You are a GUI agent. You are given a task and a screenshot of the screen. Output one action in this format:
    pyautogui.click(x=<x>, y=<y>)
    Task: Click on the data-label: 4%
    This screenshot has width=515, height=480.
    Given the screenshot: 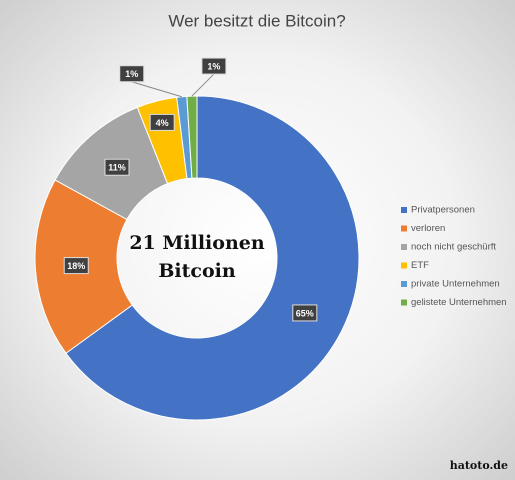 What is the action you would take?
    pyautogui.click(x=162, y=123)
    